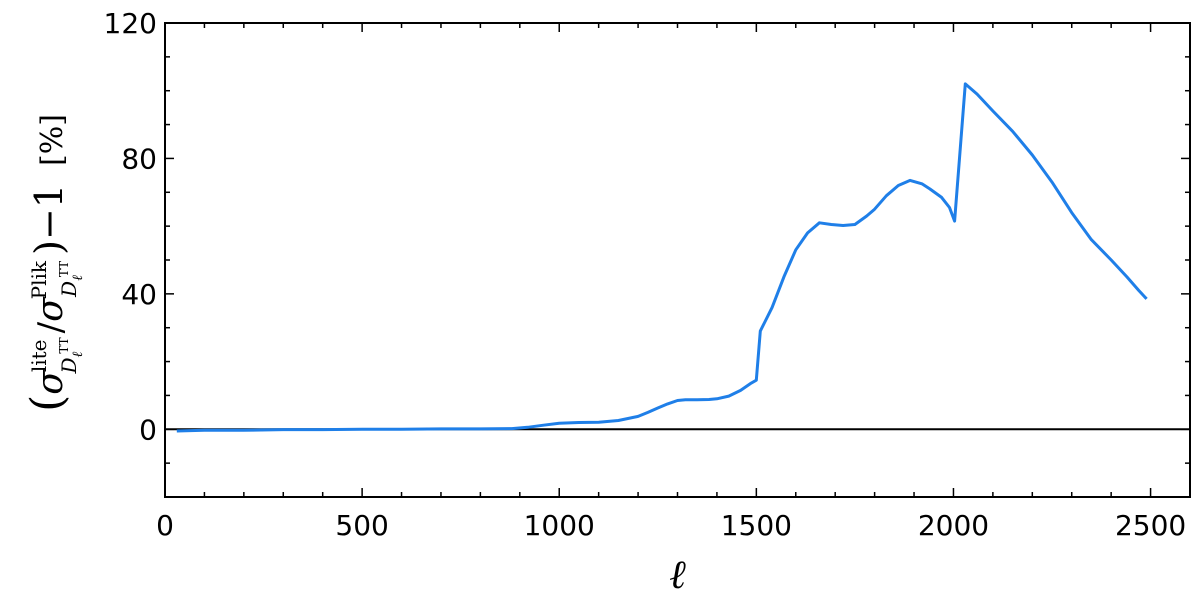 The width and height of the screenshot is (1200, 597). What do you see at coordinates (130, 23) in the screenshot?
I see `y-tick-label: 120` at bounding box center [130, 23].